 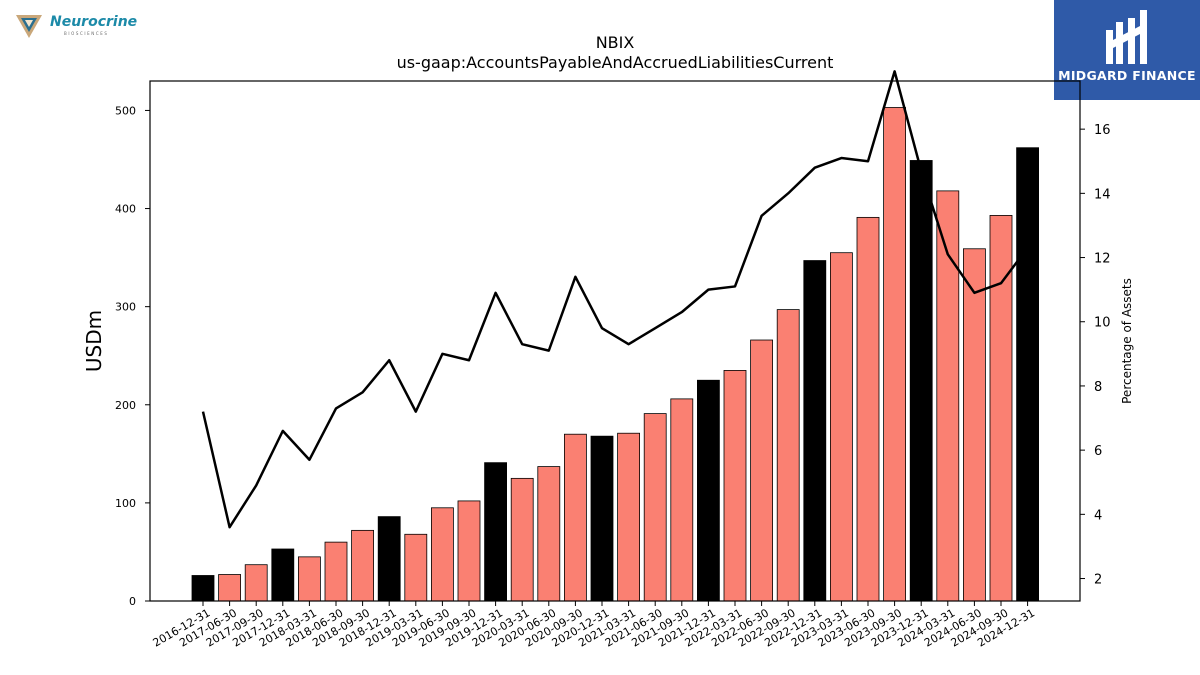 I want to click on y-tick-label: 200, so click(x=125, y=405).